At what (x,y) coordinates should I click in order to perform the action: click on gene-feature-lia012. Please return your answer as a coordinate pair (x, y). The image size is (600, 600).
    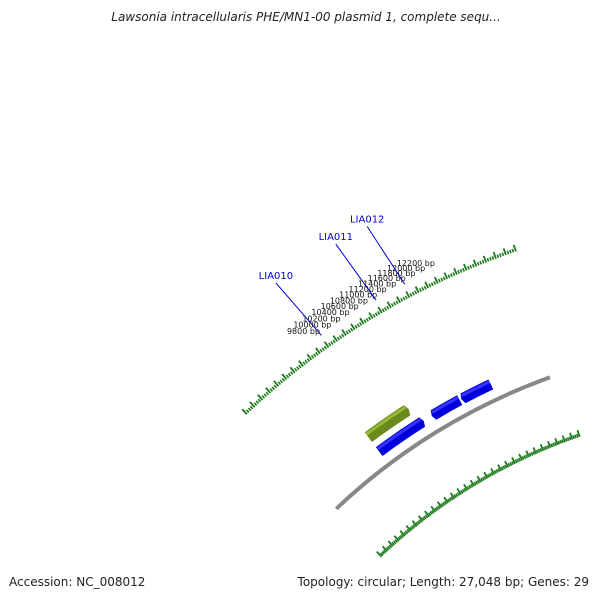
    Looking at the image, I should click on (477, 391).